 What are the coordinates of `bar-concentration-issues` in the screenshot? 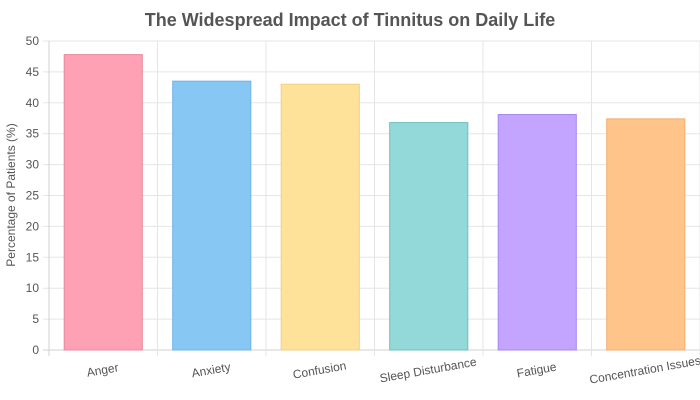 It's located at (646, 234).